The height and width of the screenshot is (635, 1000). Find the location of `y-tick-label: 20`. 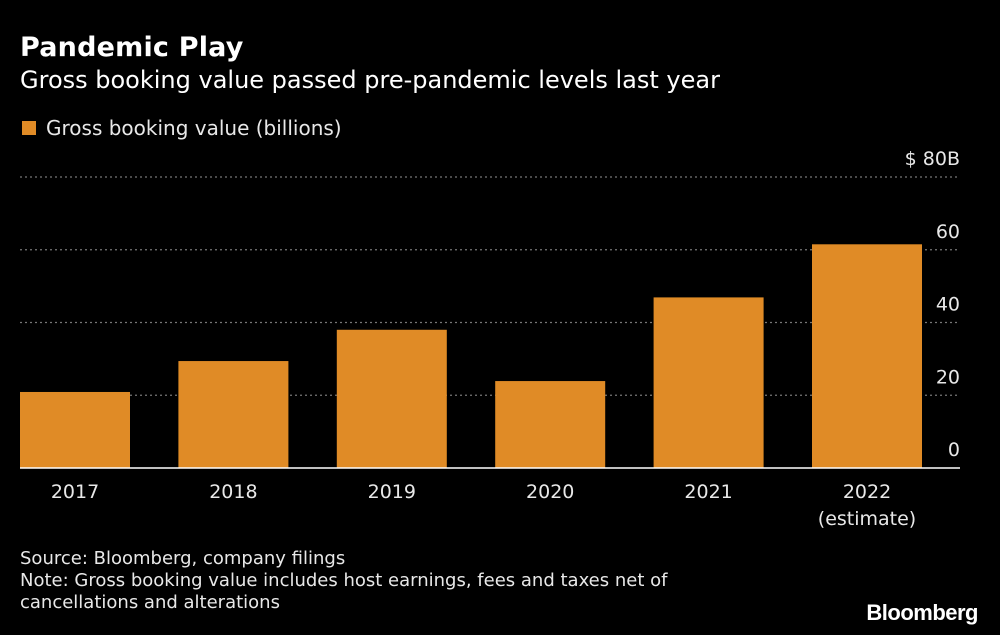

y-tick-label: 20 is located at coordinates (948, 377).